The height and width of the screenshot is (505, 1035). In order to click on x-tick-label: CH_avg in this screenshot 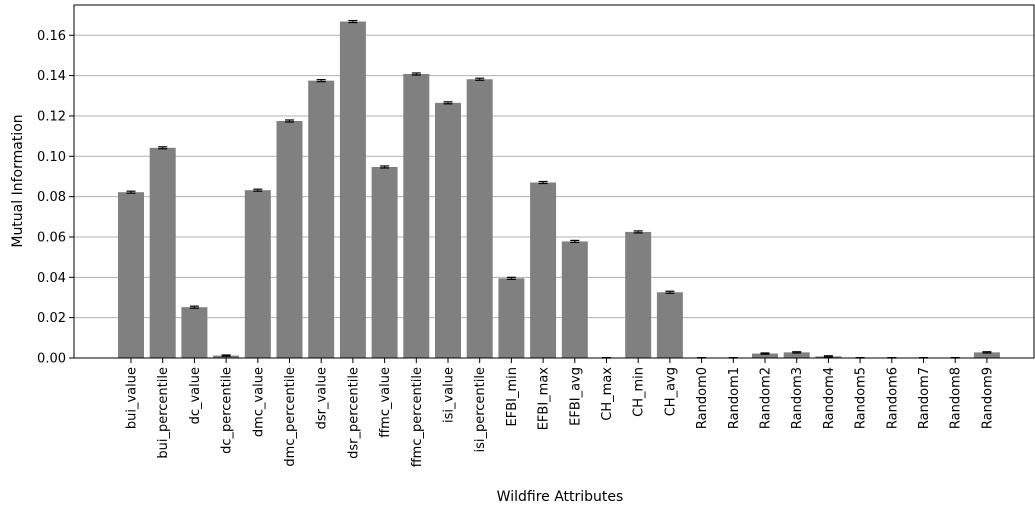, I will do `click(670, 391)`.